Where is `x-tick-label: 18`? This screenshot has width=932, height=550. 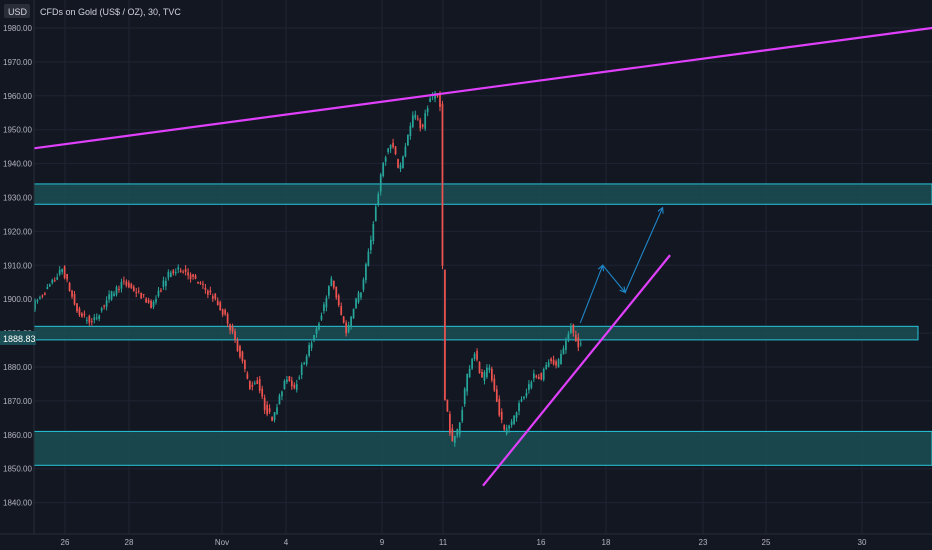 x-tick-label: 18 is located at coordinates (606, 542).